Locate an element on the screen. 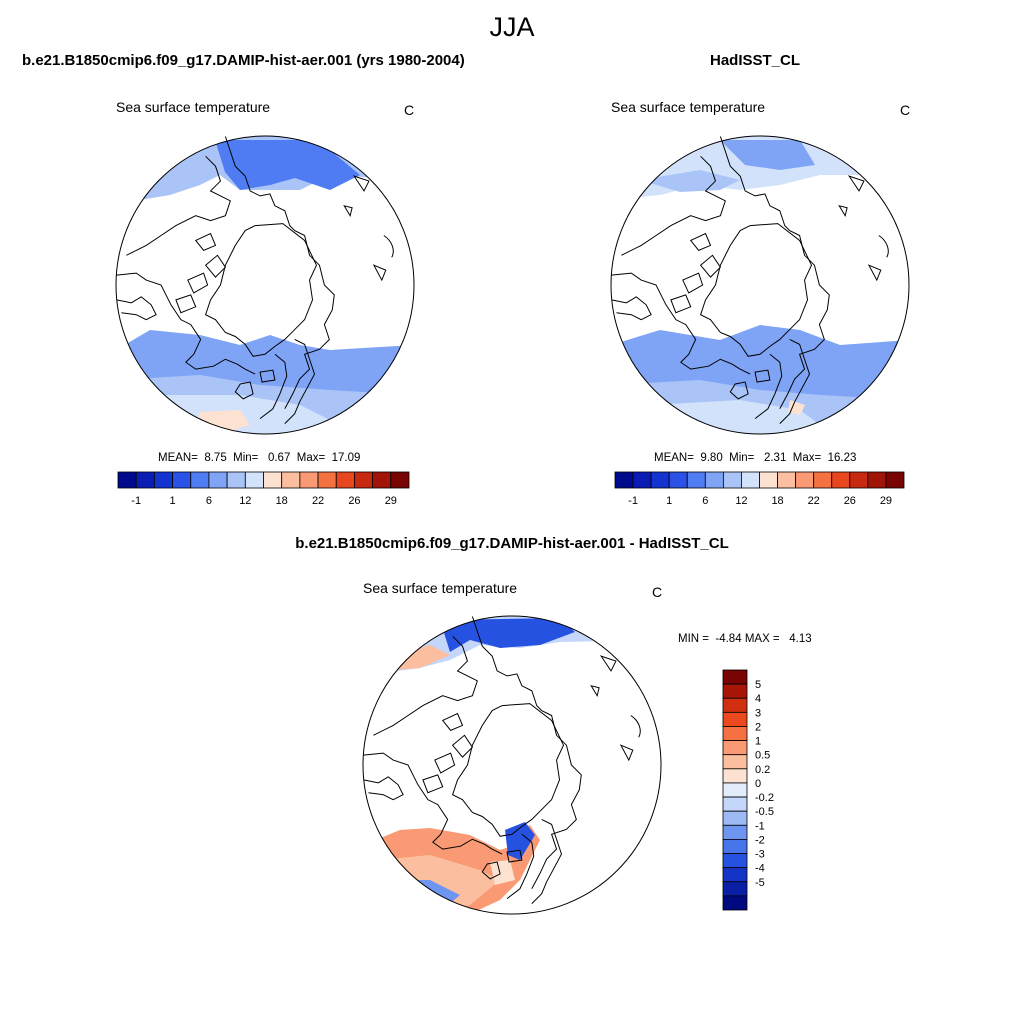 This screenshot has height=1024, width=1024. colorbar-diff-tick-label: -0.5 is located at coordinates (764, 812).